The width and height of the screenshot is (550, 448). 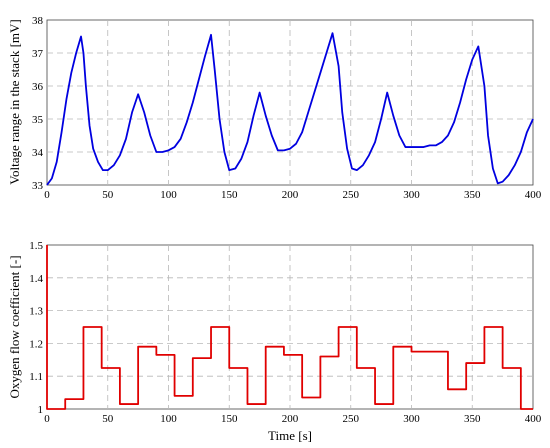 I want to click on oxygen-x-tick-labels: 0 50 100 150 200 250 300 350 400, so click(x=293, y=419).